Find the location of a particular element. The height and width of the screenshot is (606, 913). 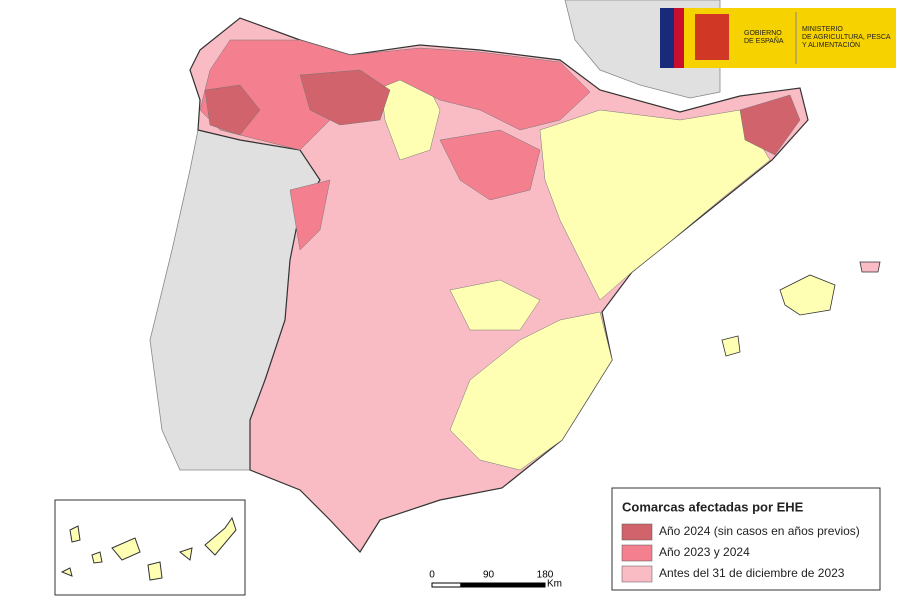

legend-label: Año 2023 y 2024 is located at coordinates (704, 552).